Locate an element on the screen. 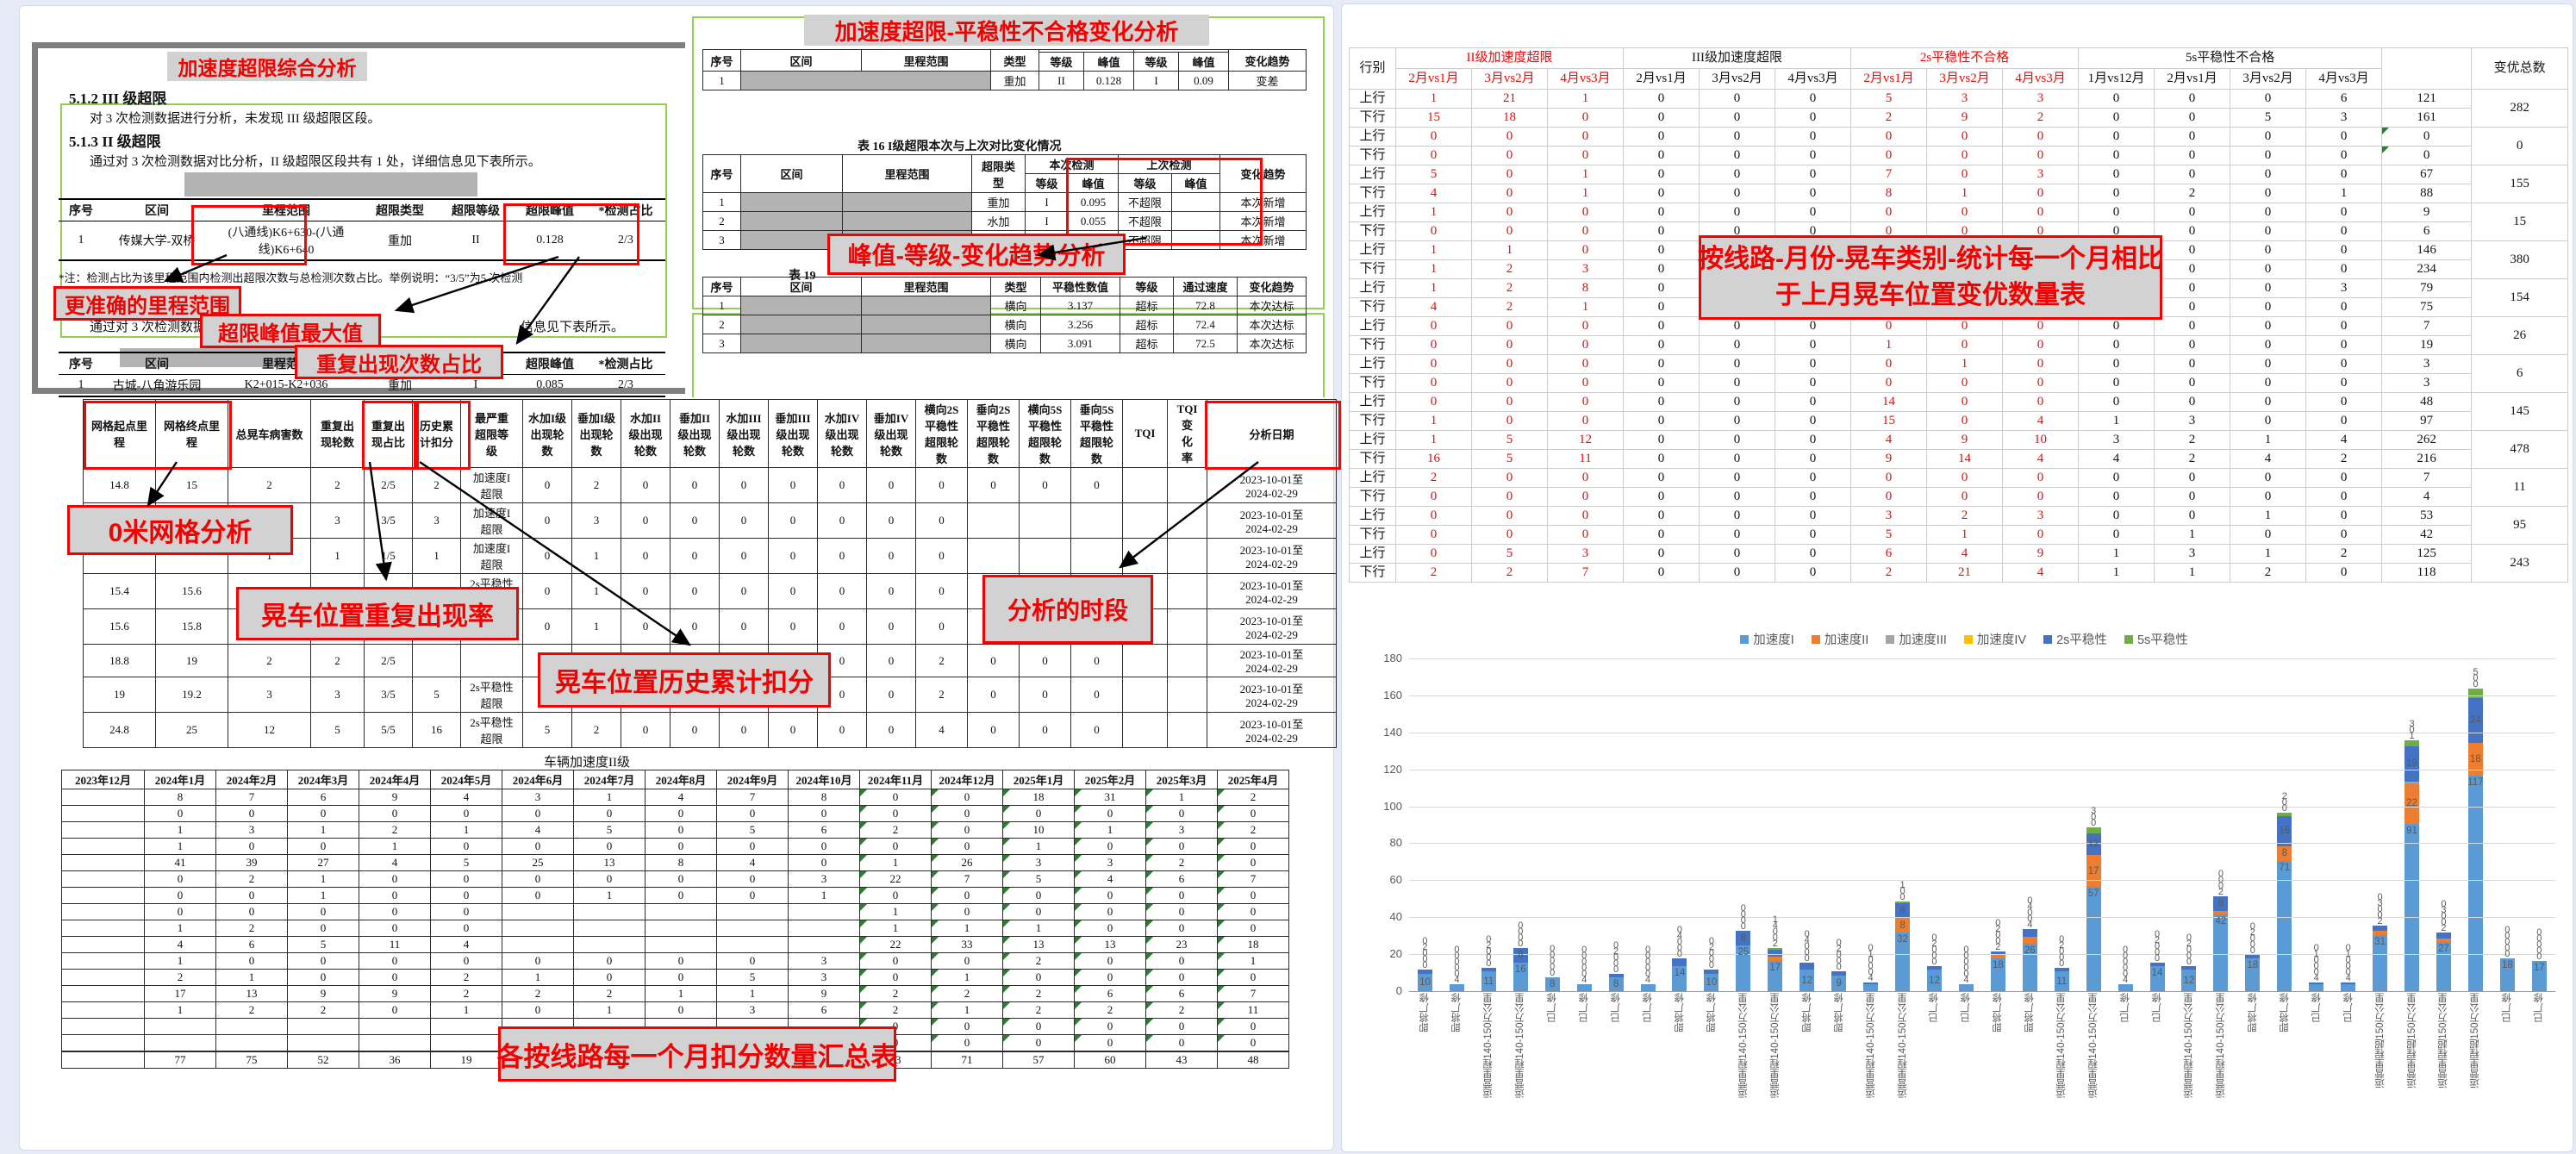 This screenshot has height=1154, width=2576. legend-swatch is located at coordinates (1745, 639).